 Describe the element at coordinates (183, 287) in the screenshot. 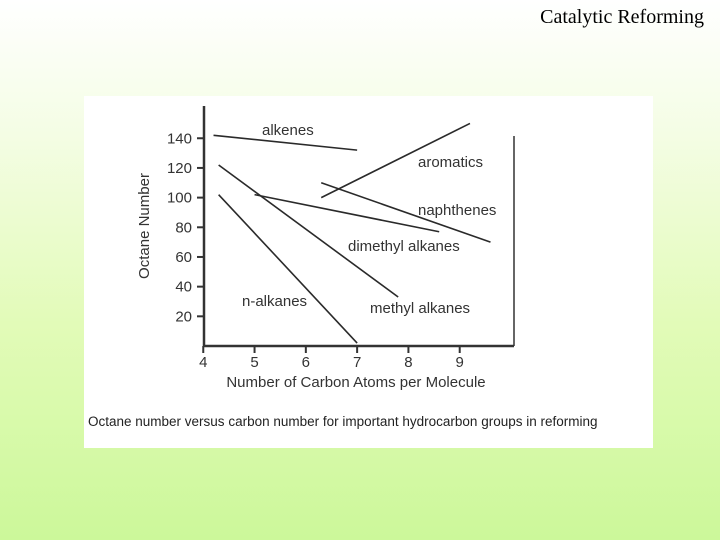

I see `y-tick-label: 40` at that location.